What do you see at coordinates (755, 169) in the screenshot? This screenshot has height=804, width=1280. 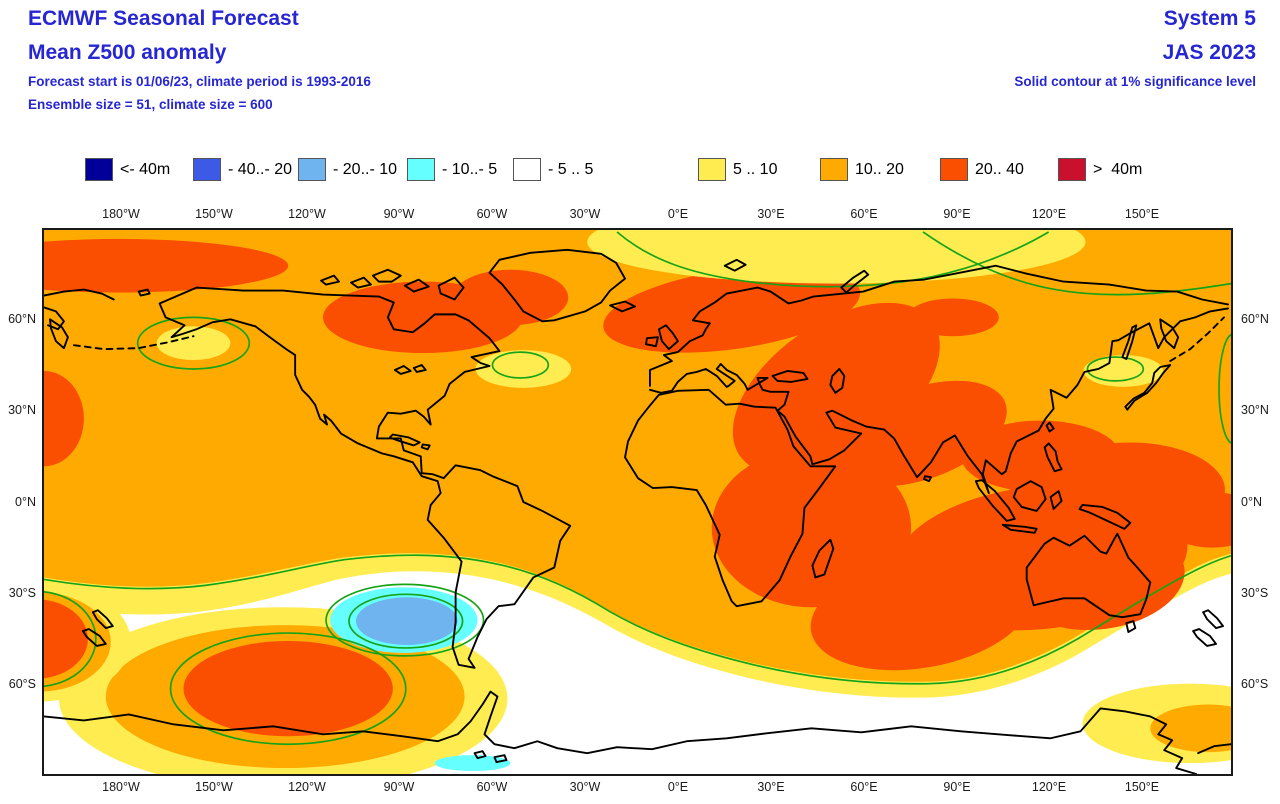 I see `legend-label: 5 .. 10` at bounding box center [755, 169].